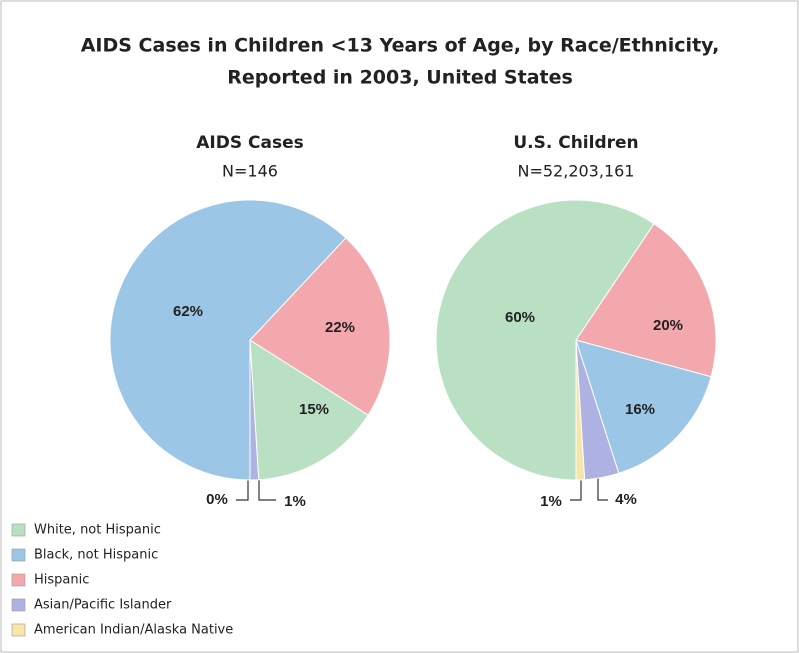 This screenshot has height=653, width=799. I want to click on legend-label: Black, not Hispanic, so click(96, 555).